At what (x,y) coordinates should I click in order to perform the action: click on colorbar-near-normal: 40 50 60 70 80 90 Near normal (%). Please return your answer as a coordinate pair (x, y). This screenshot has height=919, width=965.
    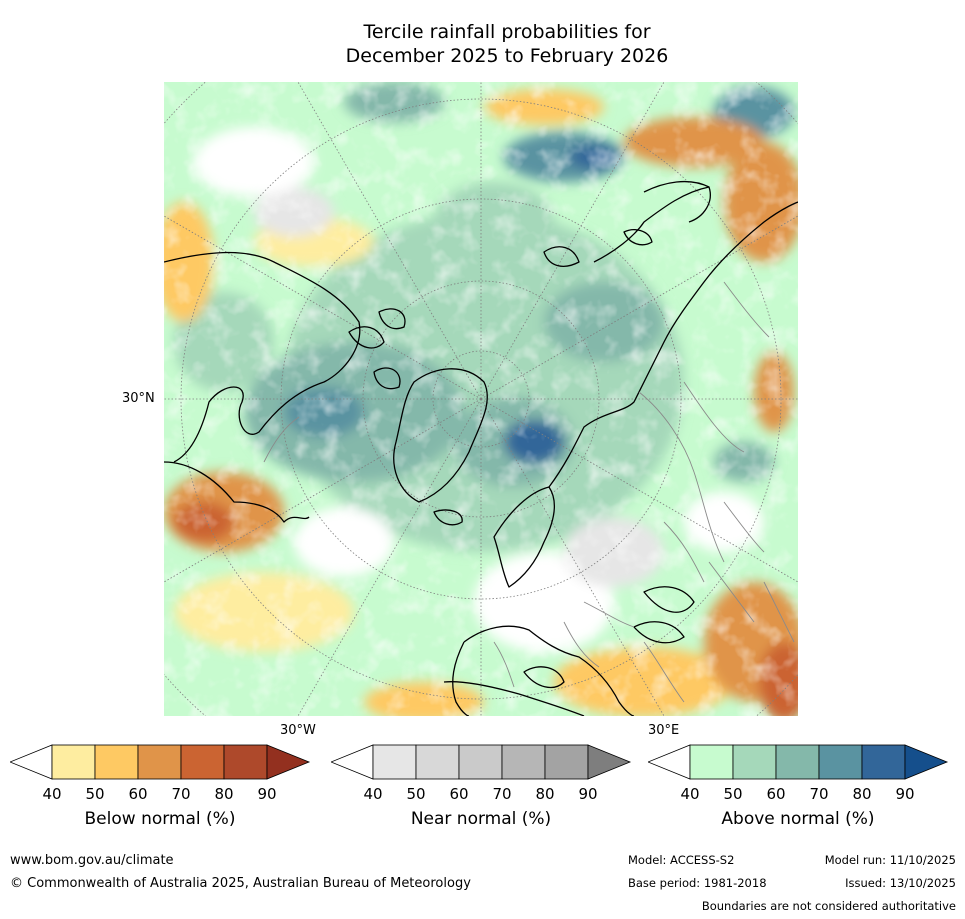
    Looking at the image, I should click on (482, 786).